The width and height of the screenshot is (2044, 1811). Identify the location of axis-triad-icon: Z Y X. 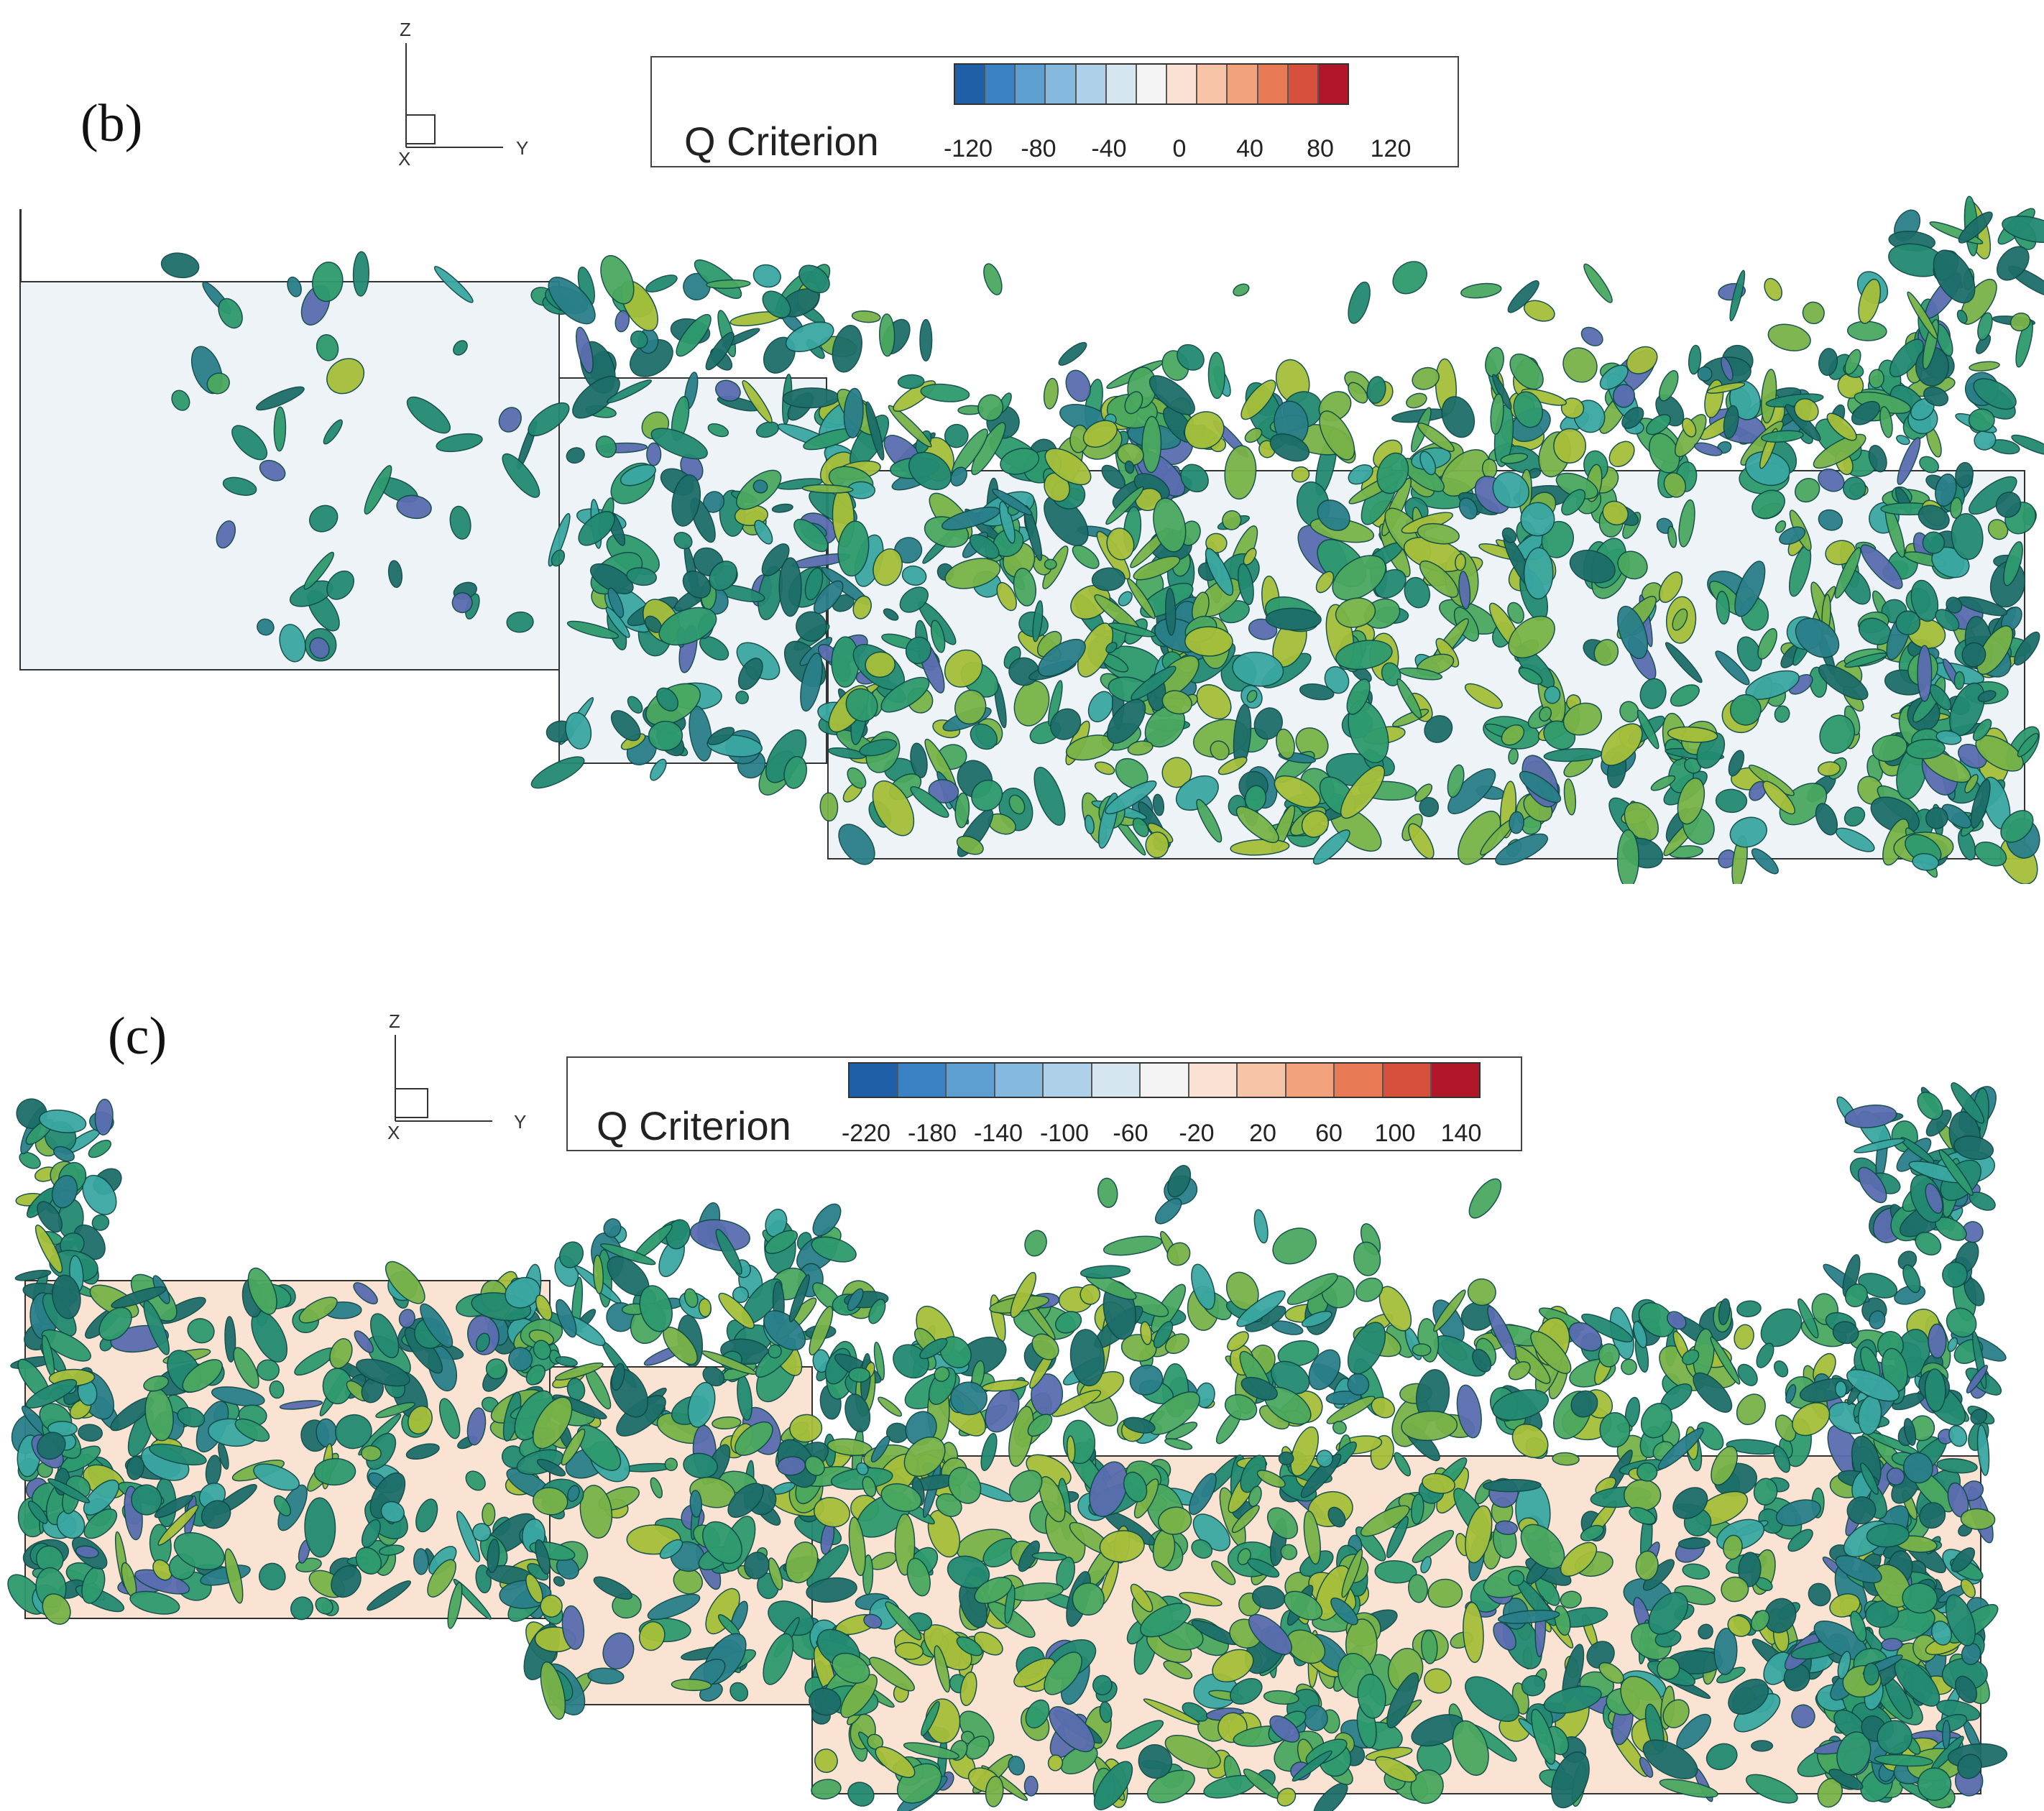
(463, 94).